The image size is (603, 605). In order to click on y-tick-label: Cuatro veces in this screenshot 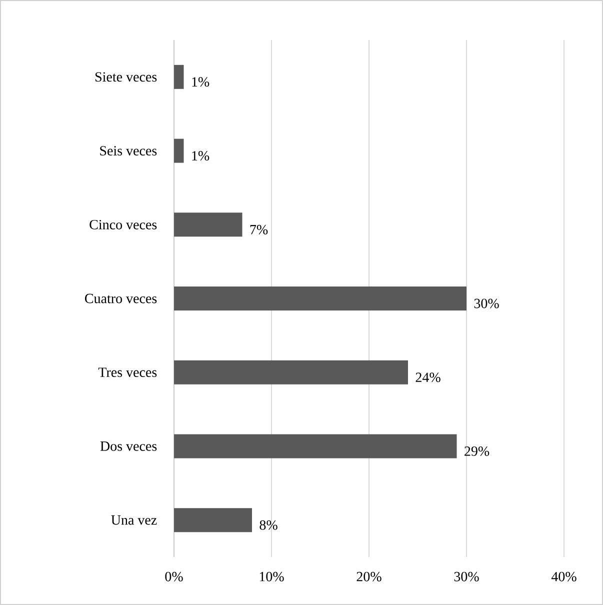, I will do `click(121, 299)`.